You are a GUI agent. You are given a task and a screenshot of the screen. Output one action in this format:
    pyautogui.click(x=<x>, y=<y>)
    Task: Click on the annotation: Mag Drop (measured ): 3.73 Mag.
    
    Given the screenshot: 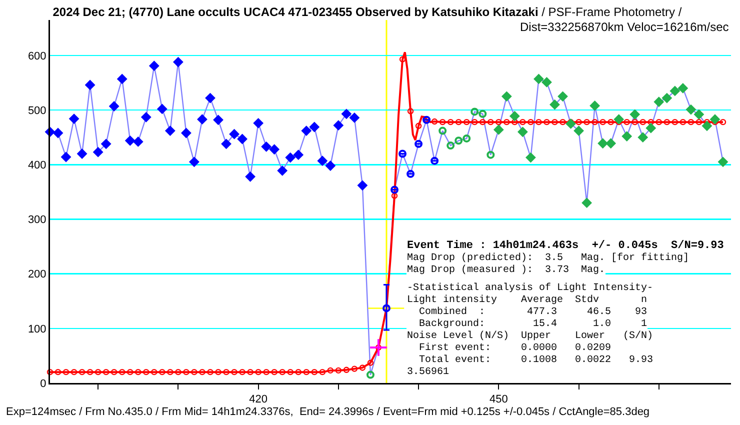 What is the action you would take?
    pyautogui.click(x=506, y=270)
    